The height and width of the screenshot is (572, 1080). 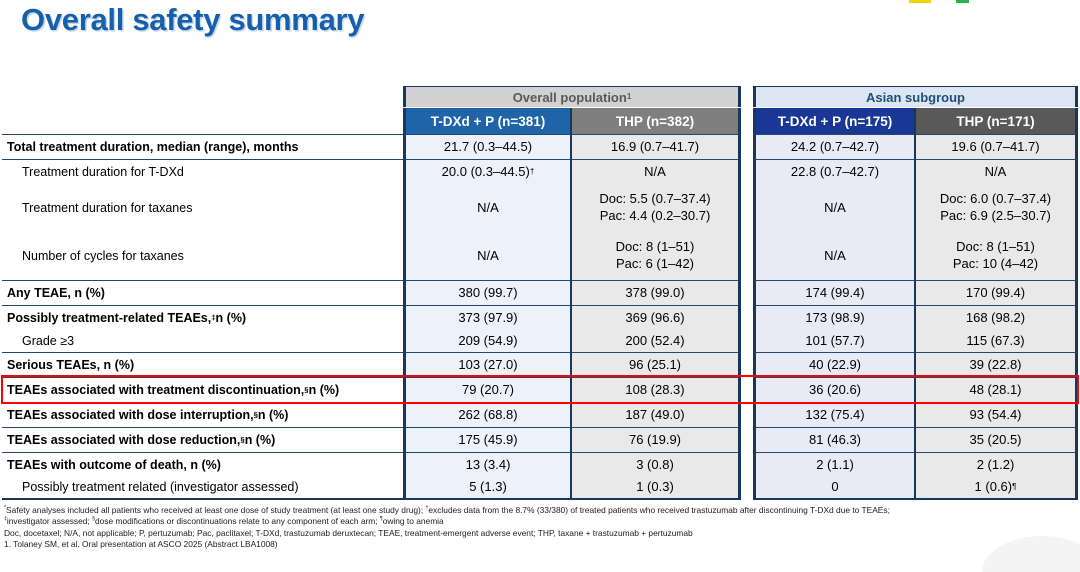 I want to click on data-cell: 19.6 (0.7–41.7), so click(x=997, y=146).